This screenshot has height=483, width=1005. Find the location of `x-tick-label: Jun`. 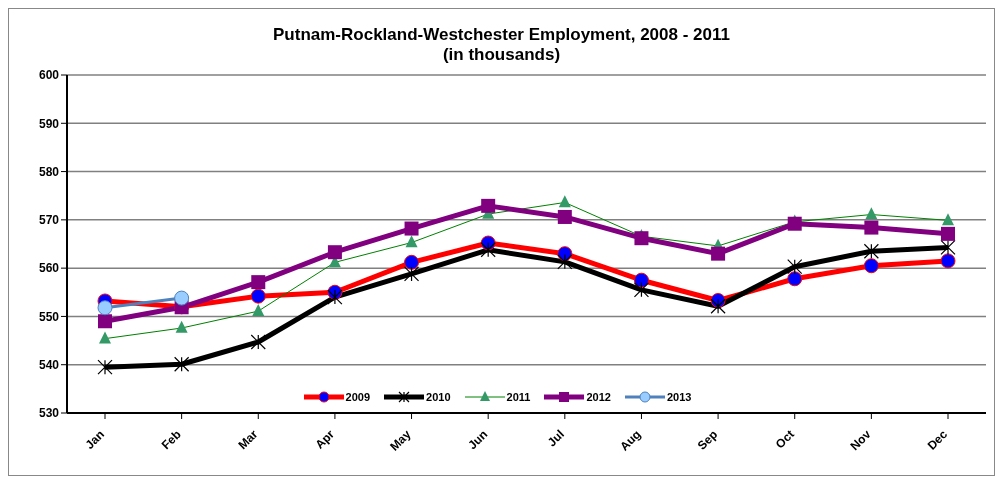

x-tick-label: Jun is located at coordinates (478, 440).